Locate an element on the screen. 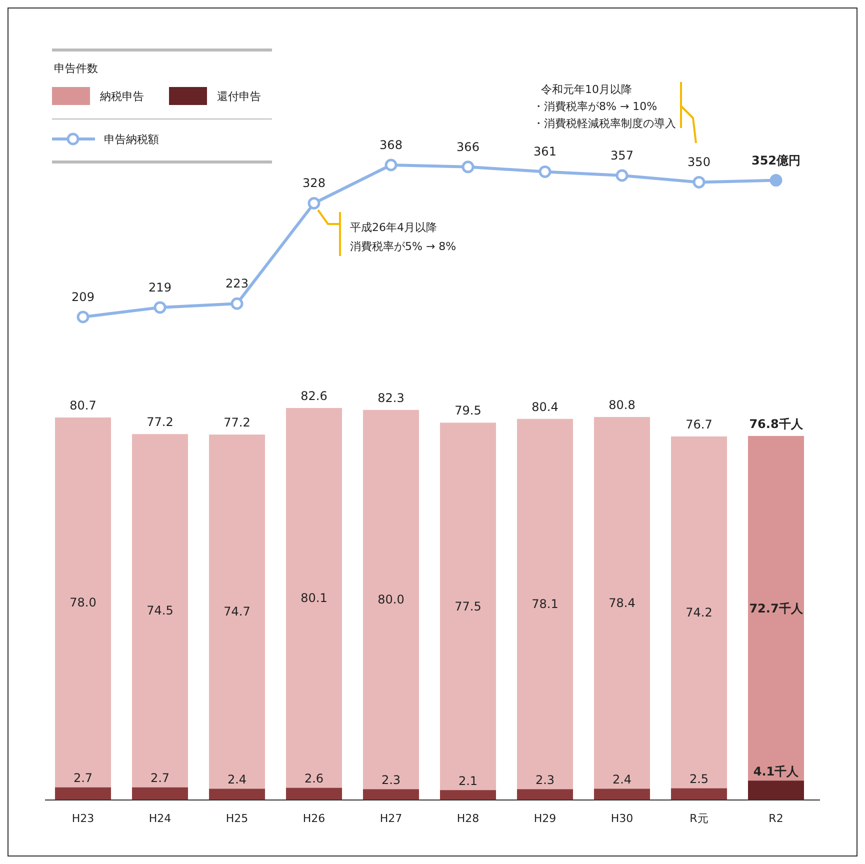  x-tick-label: H29 is located at coordinates (545, 818).